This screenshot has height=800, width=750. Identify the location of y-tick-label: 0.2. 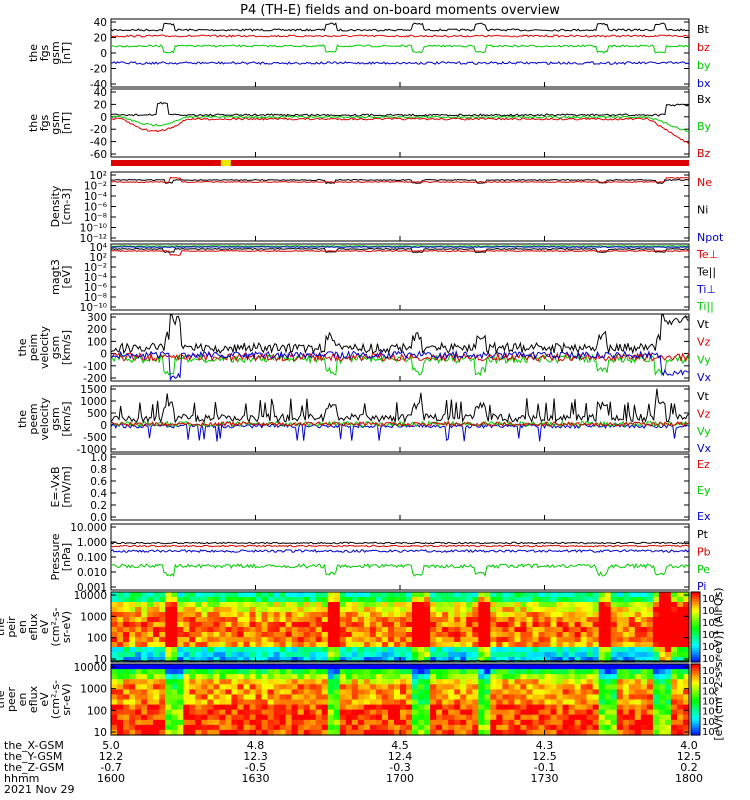
(98, 506).